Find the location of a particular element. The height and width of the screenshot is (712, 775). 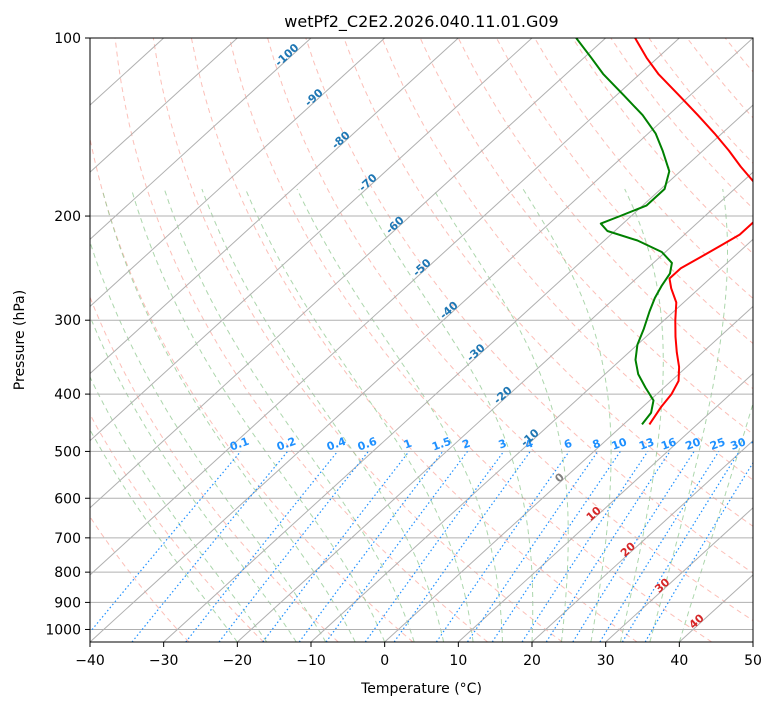

y-tick-label: 800 is located at coordinates (67, 573).